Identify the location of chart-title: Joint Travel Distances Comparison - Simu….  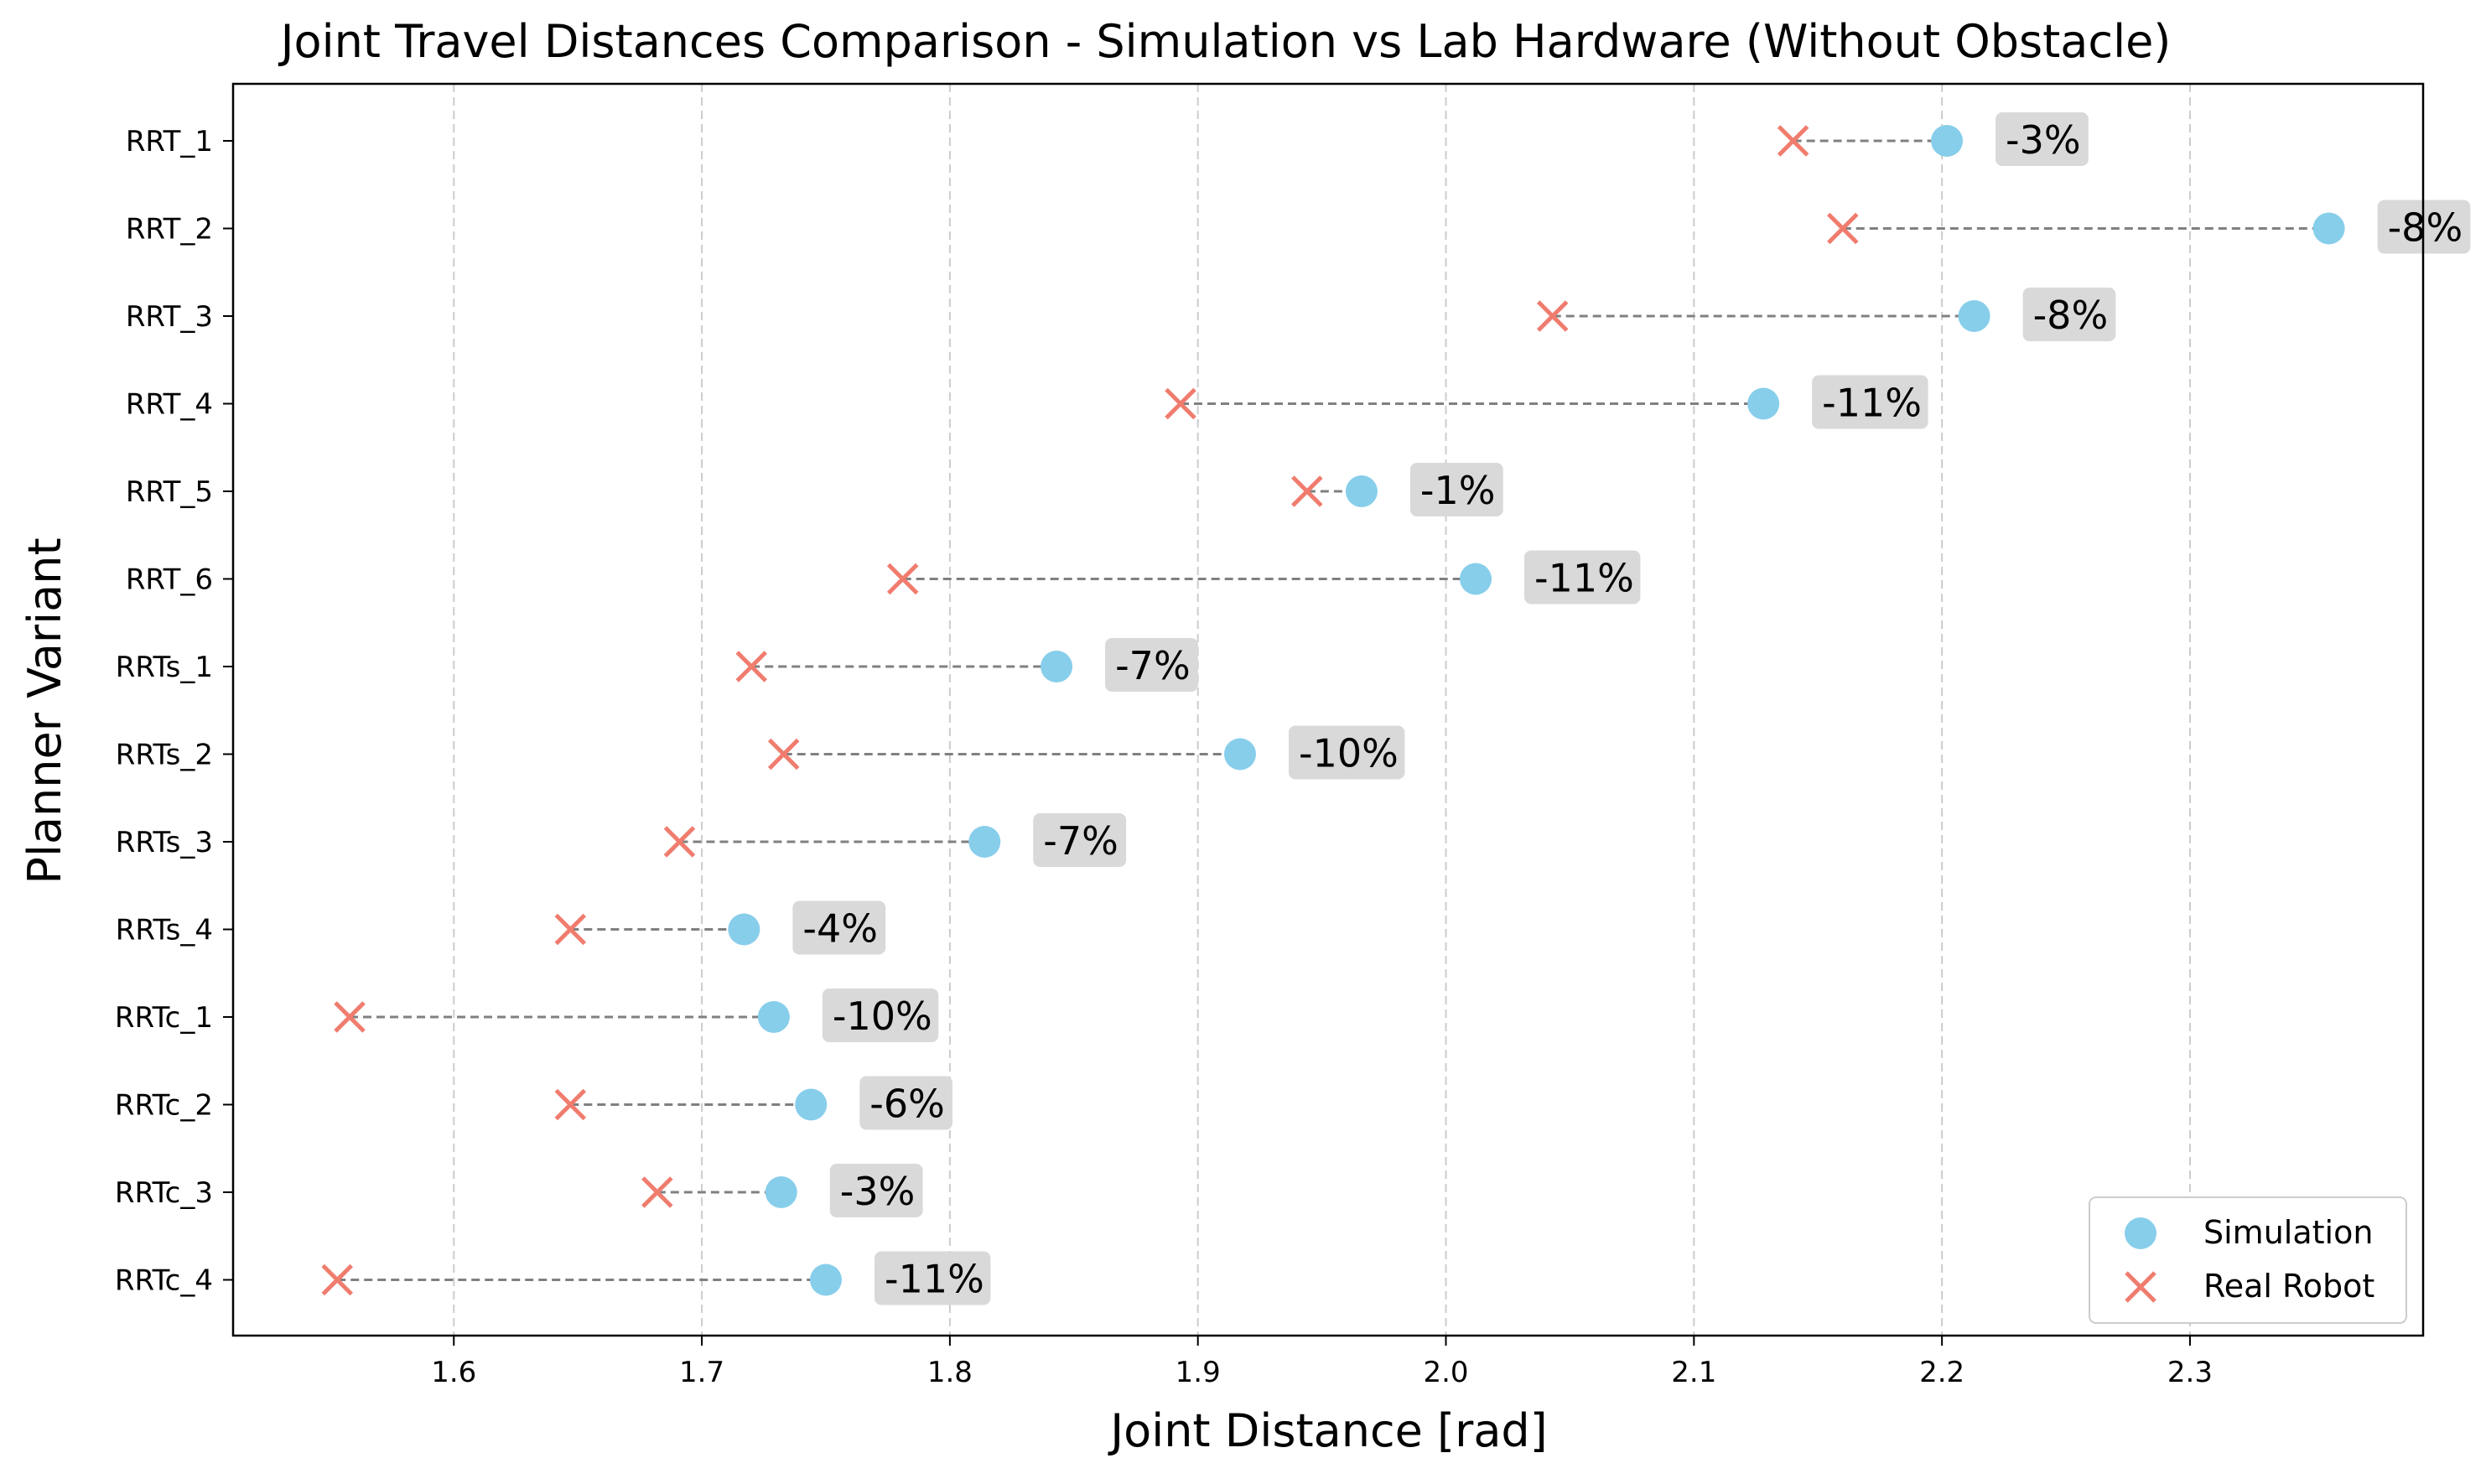
(1225, 41).